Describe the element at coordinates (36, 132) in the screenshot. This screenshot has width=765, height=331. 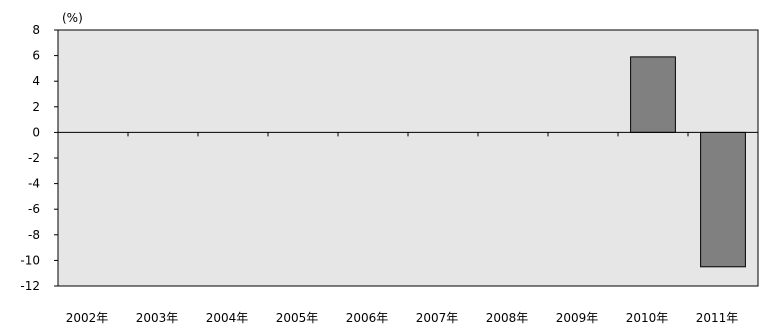
I see `y-tick-label: 0` at that location.